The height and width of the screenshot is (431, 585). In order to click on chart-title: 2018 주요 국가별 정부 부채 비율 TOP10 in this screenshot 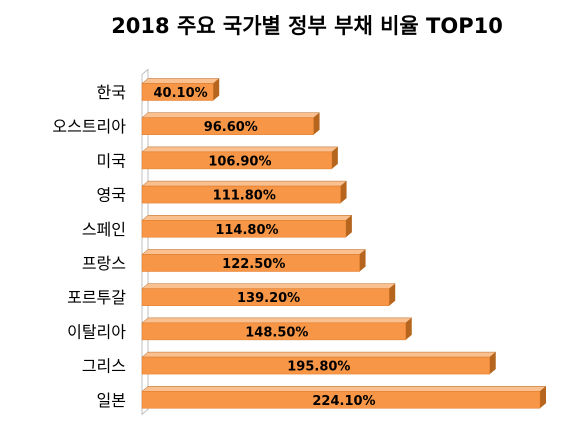, I will do `click(307, 26)`.